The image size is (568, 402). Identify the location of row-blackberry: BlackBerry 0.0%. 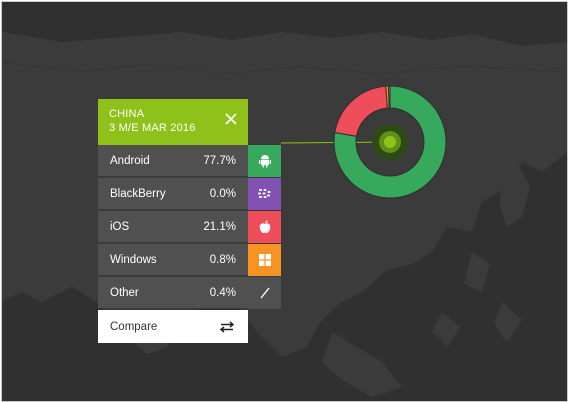
(190, 194).